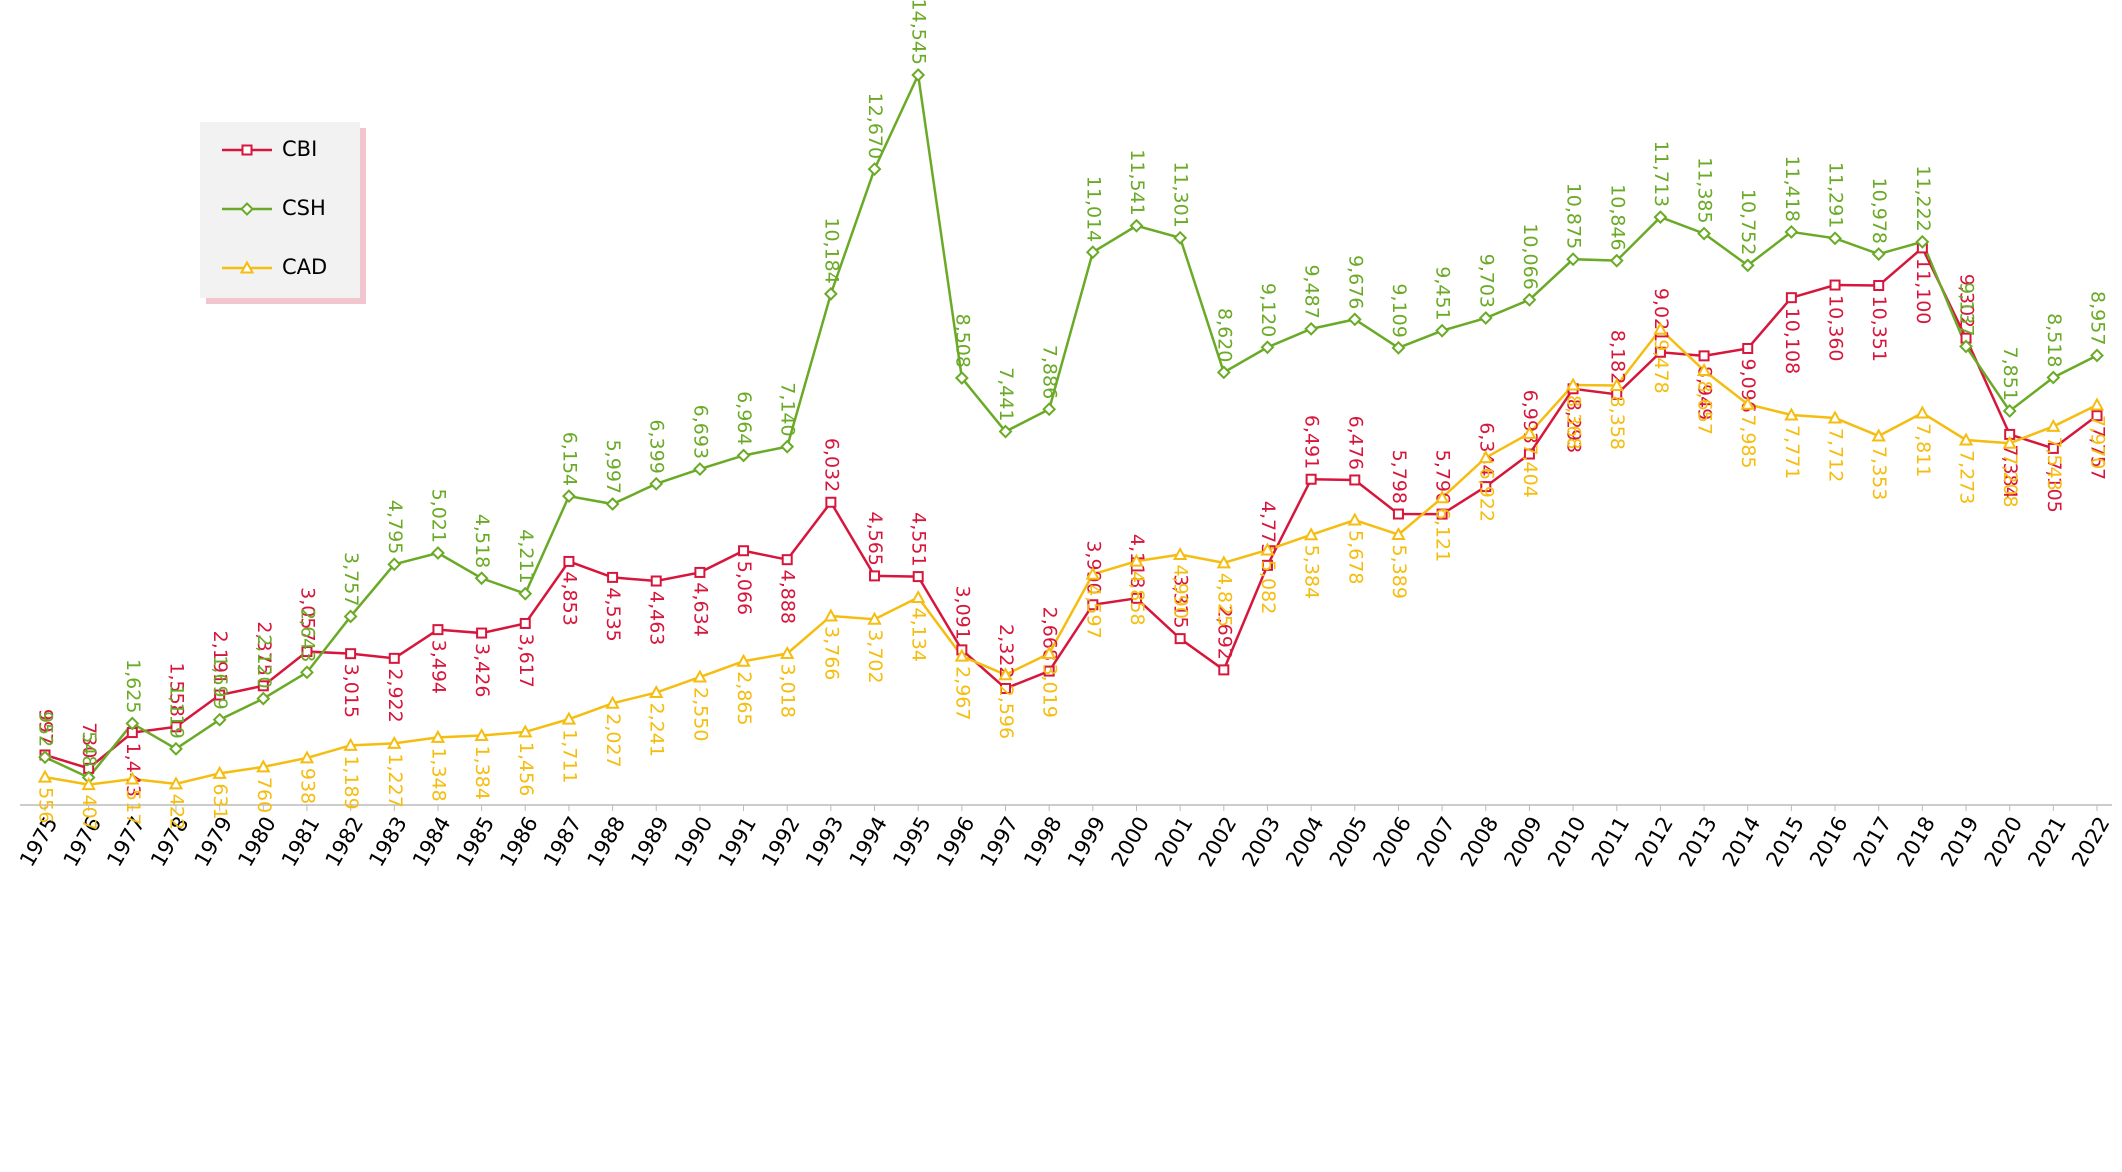  Describe the element at coordinates (1399, 477) in the screenshot. I see `data-label: 5,798` at that location.